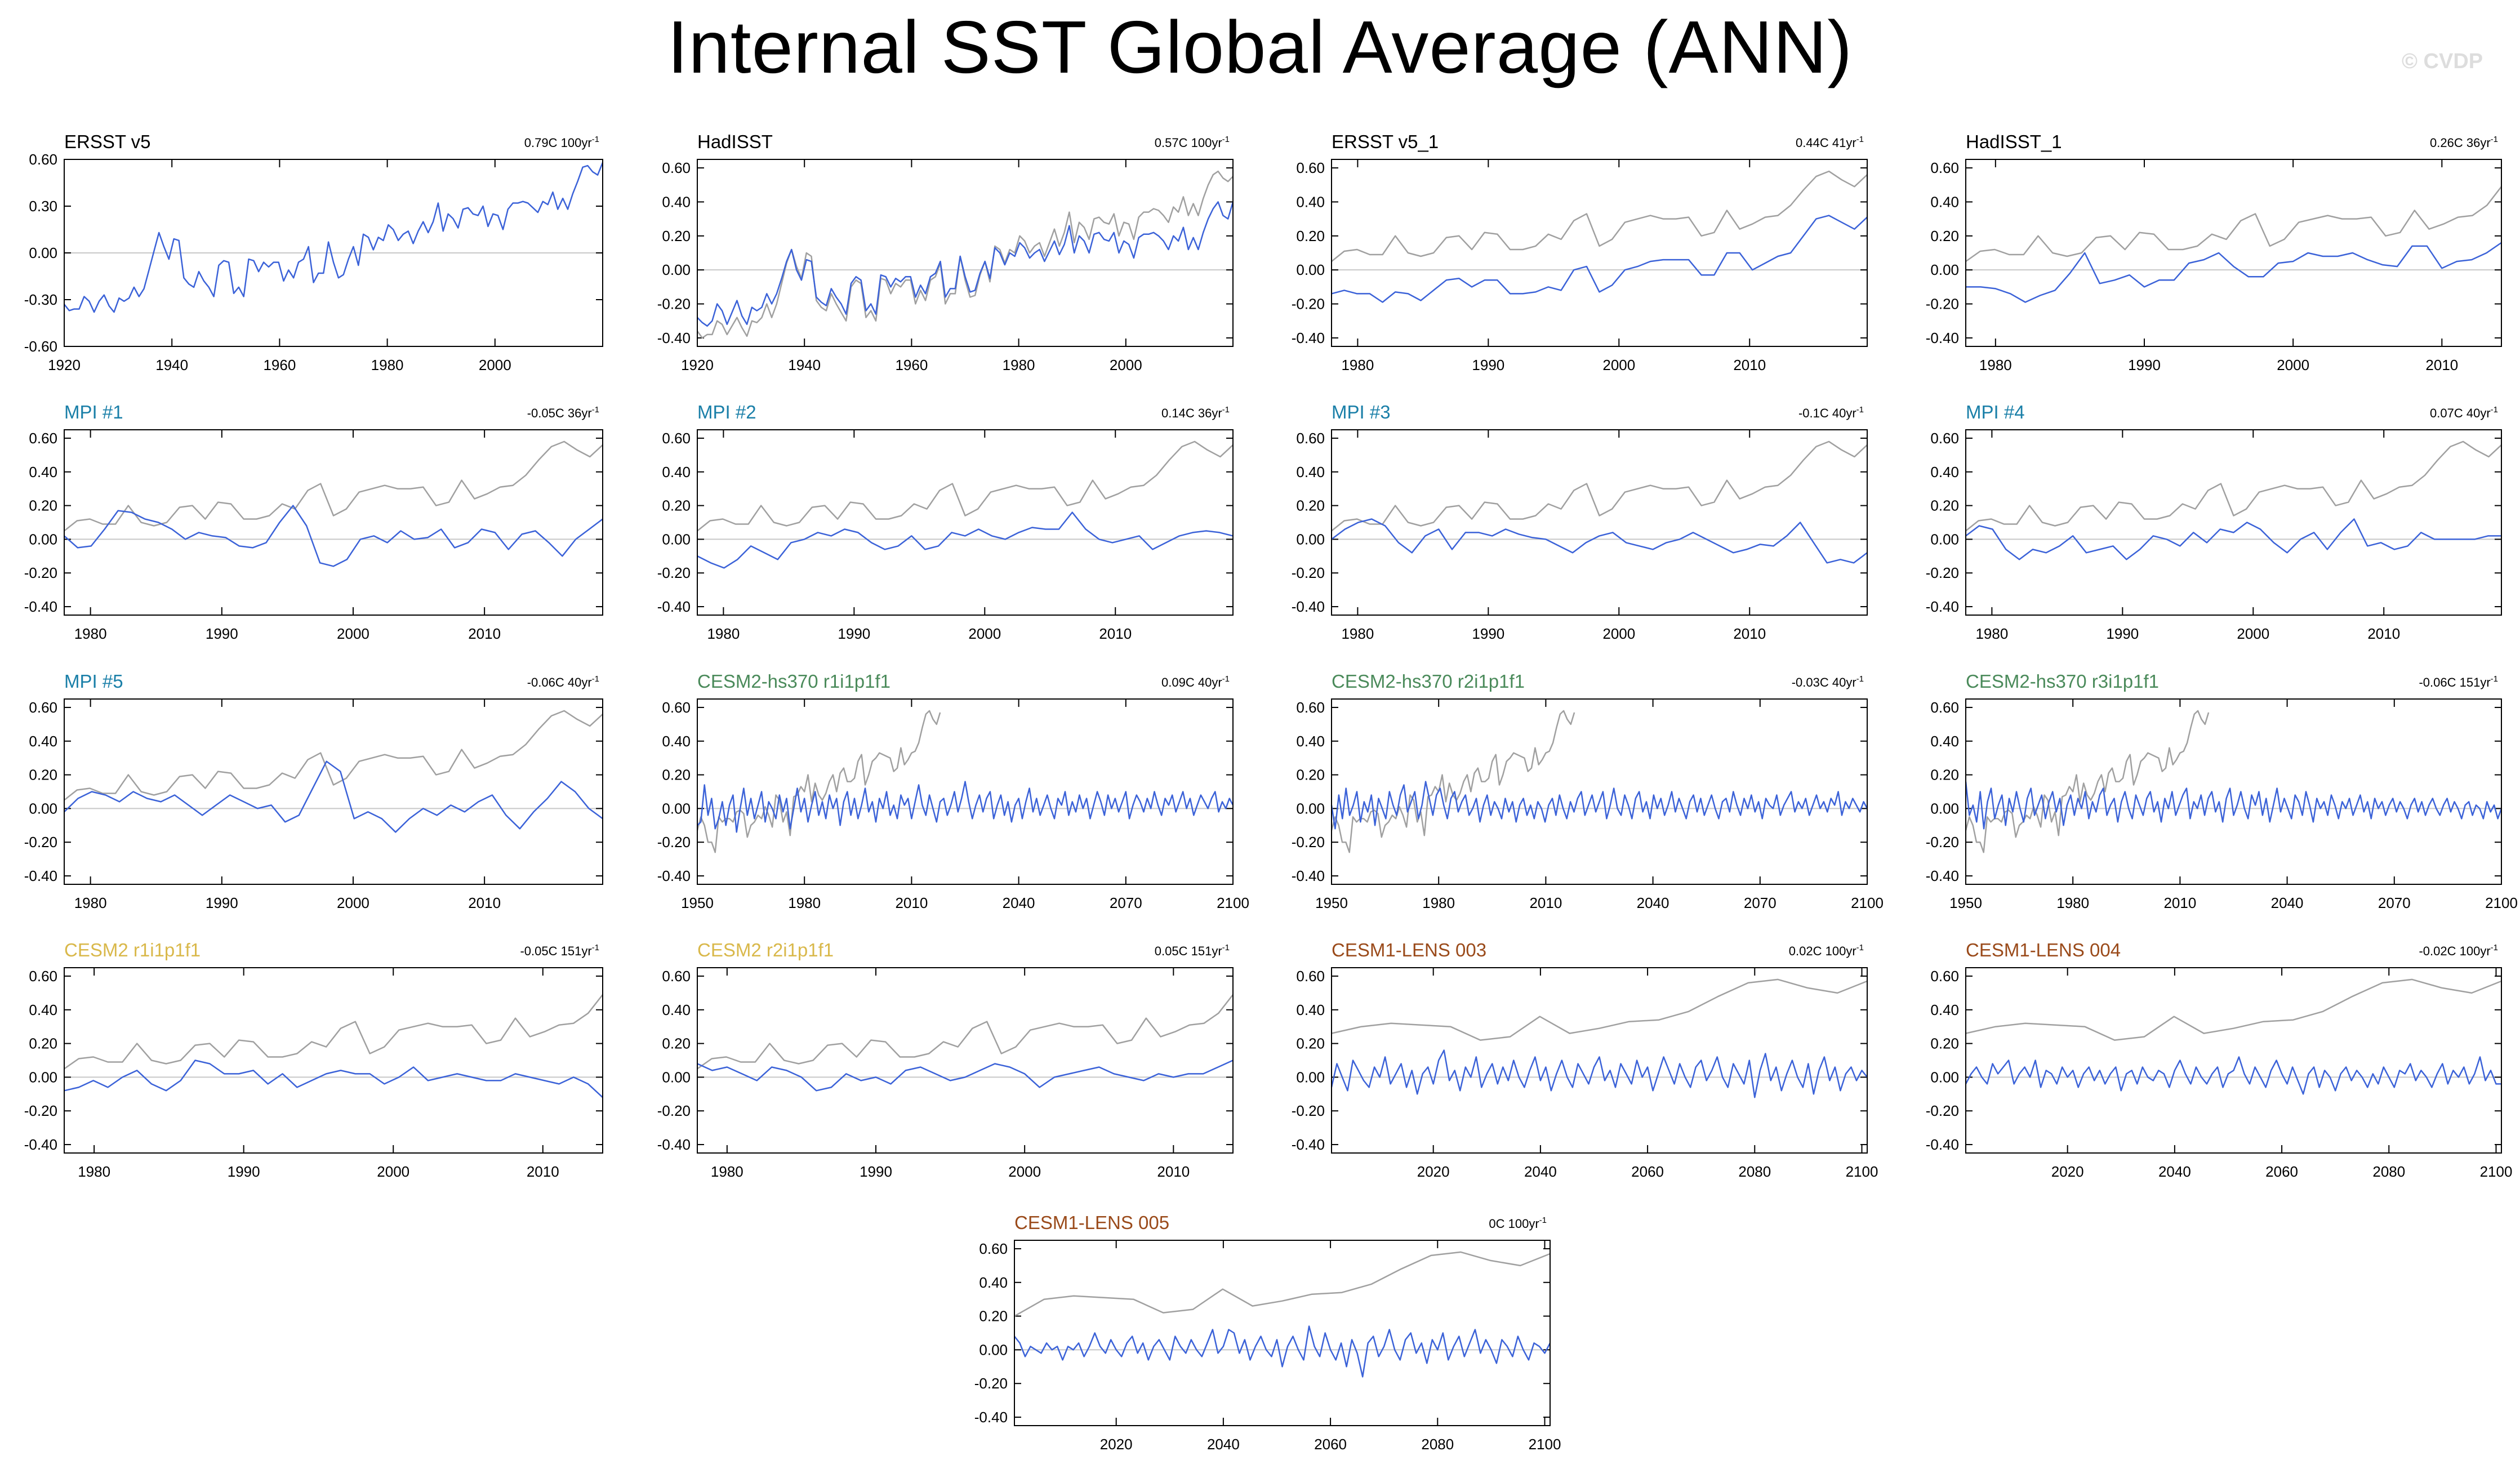  Describe the element at coordinates (93, 681) in the screenshot. I see `panel-title: MPI #5` at that location.